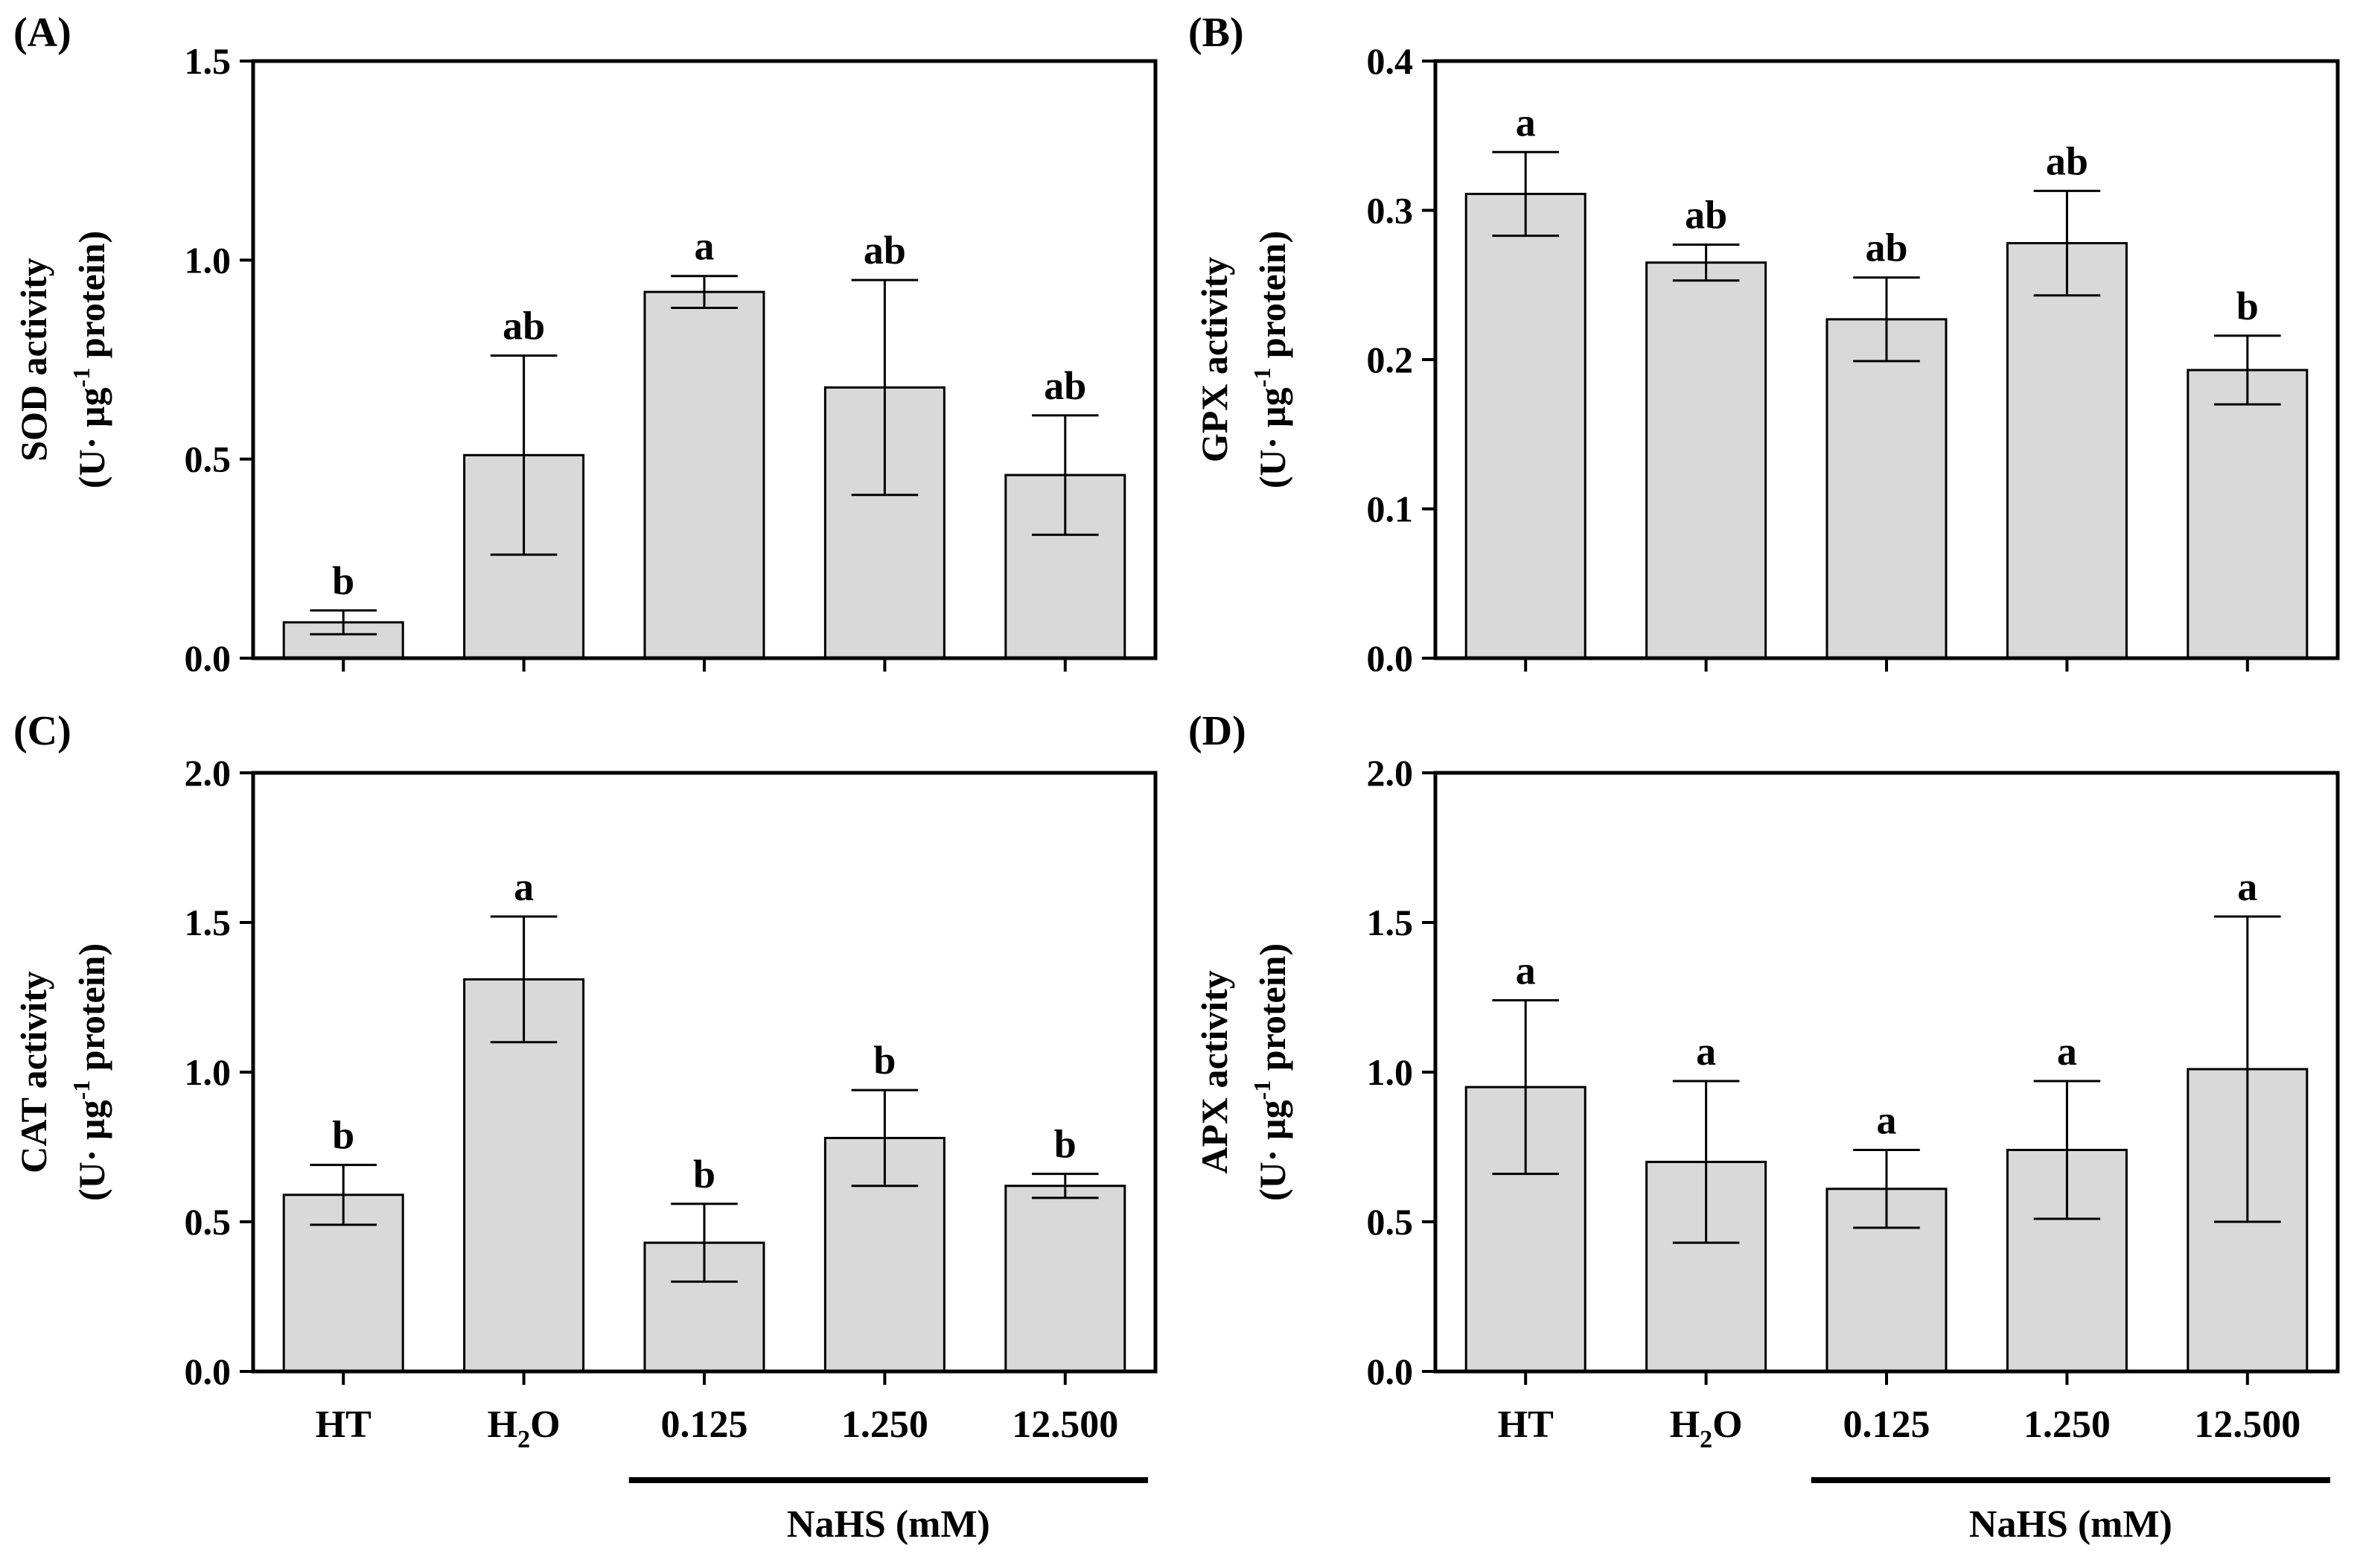  Describe the element at coordinates (42, 33) in the screenshot. I see `panel-label: (A)` at that location.